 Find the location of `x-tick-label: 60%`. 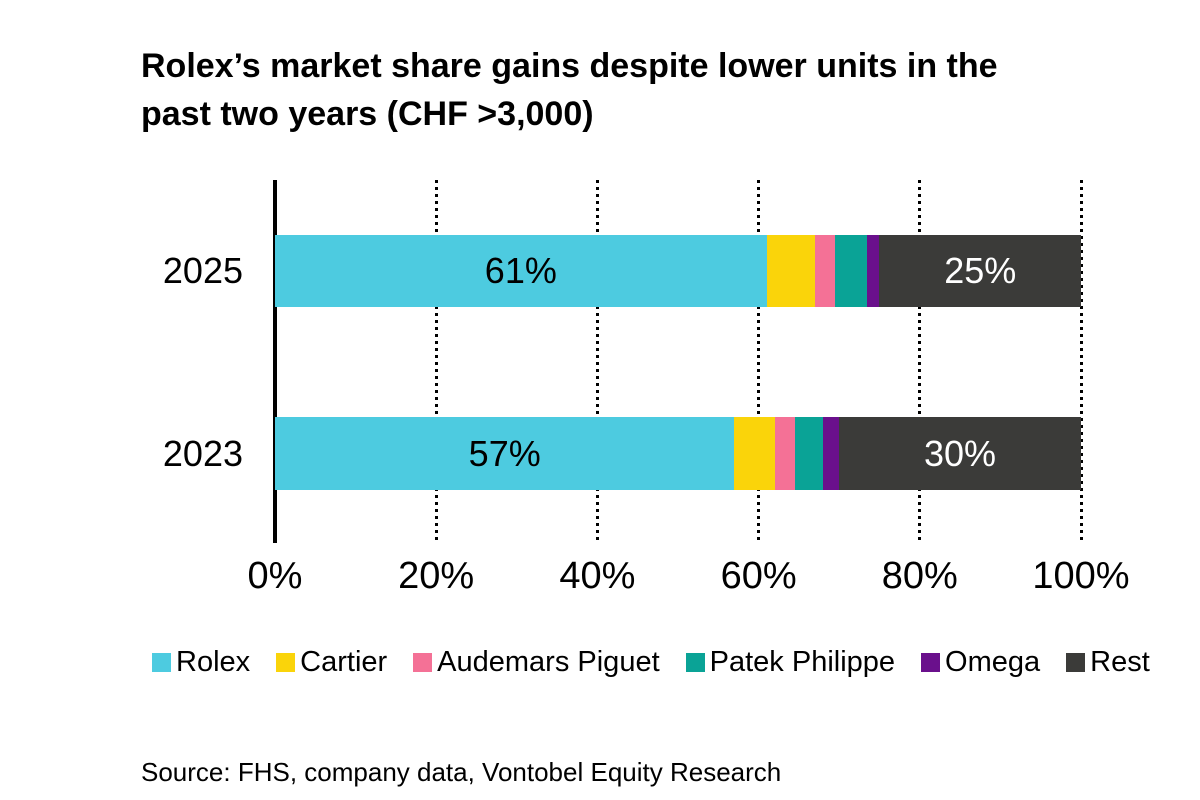

x-tick-label: 60% is located at coordinates (758, 576).